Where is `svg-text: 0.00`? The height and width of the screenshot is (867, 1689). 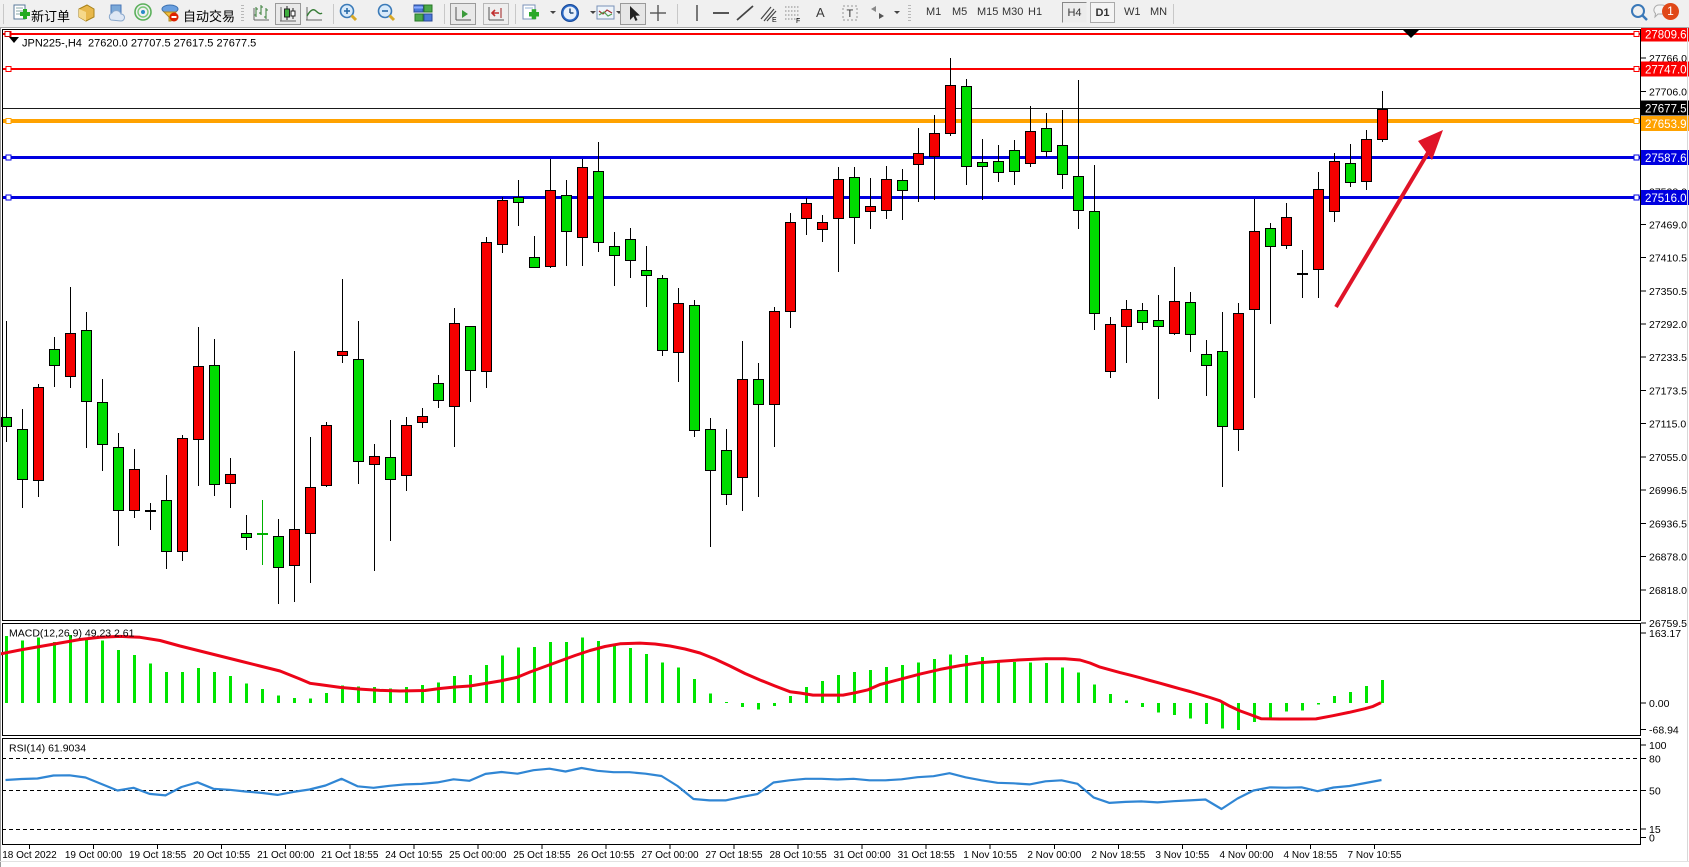 svg-text: 0.00 is located at coordinates (1659, 704).